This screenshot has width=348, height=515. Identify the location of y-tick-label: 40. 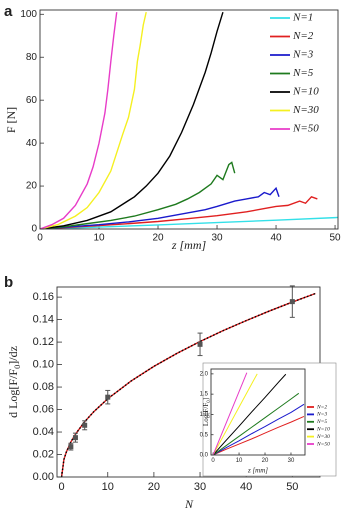
(32, 143).